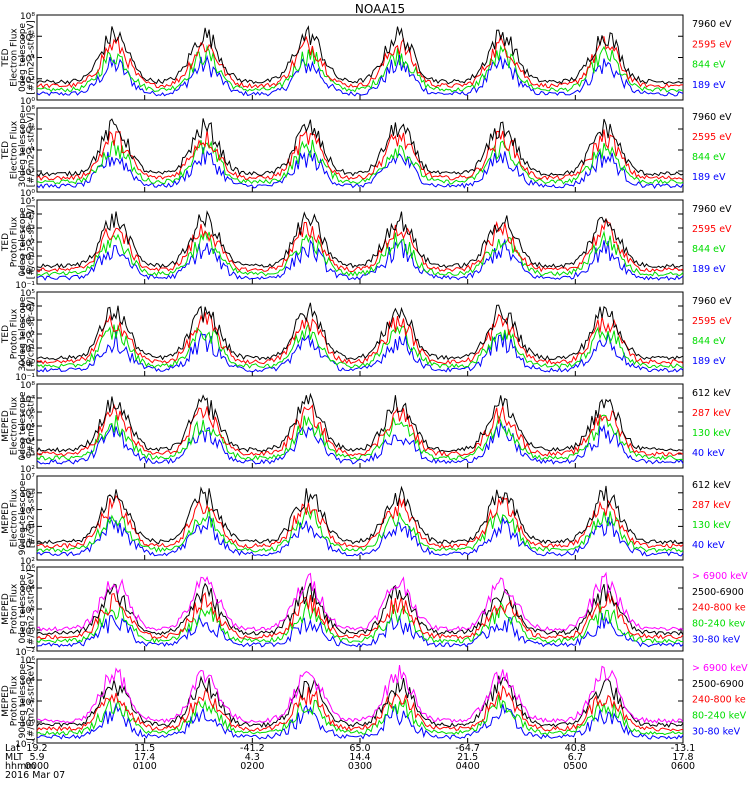 This screenshot has width=750, height=800. I want to click on legend-entry: 40 keV, so click(708, 545).